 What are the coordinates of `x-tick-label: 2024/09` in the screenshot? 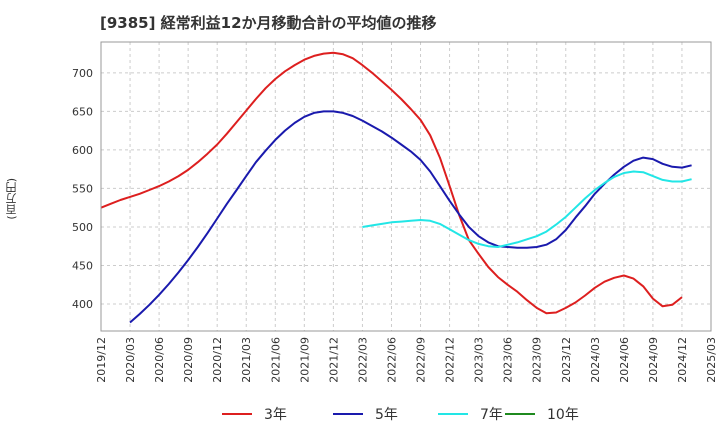 It's located at (653, 360).